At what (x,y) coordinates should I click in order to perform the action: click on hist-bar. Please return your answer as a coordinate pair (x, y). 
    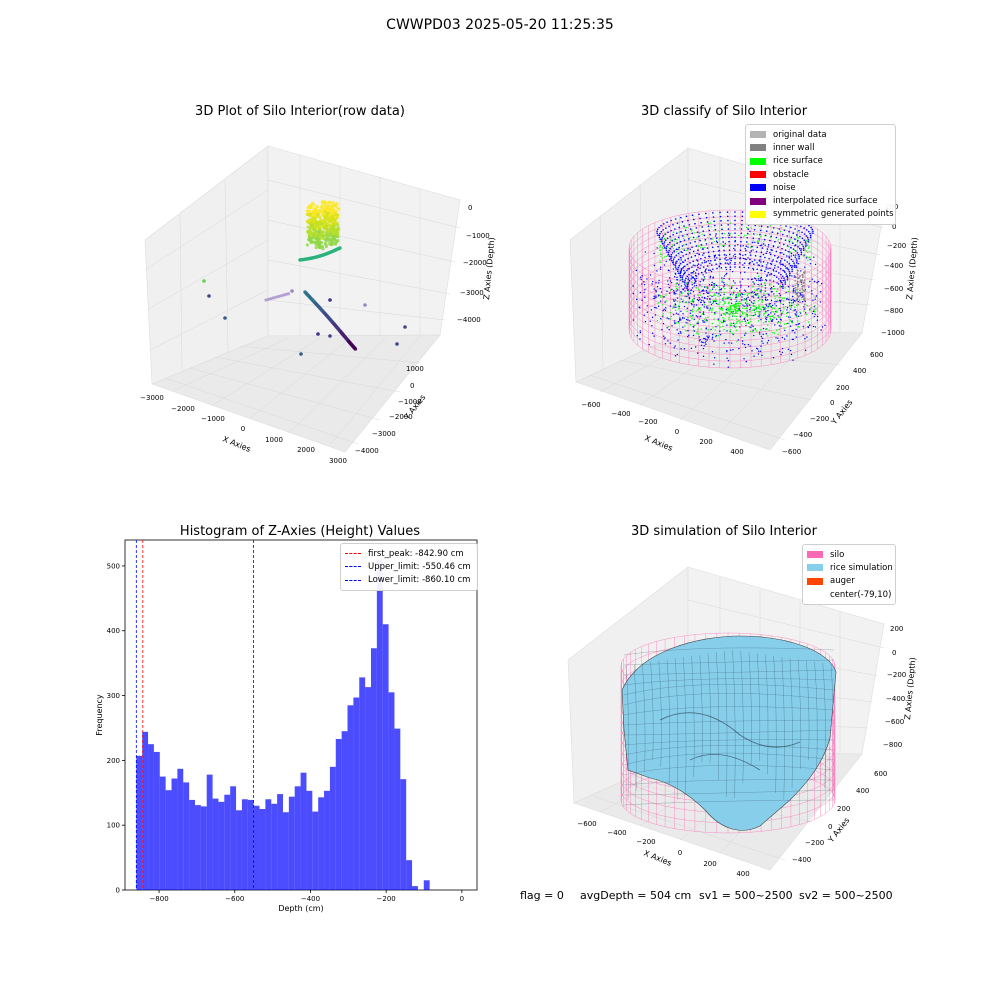
    Looking at the image, I should click on (315, 850).